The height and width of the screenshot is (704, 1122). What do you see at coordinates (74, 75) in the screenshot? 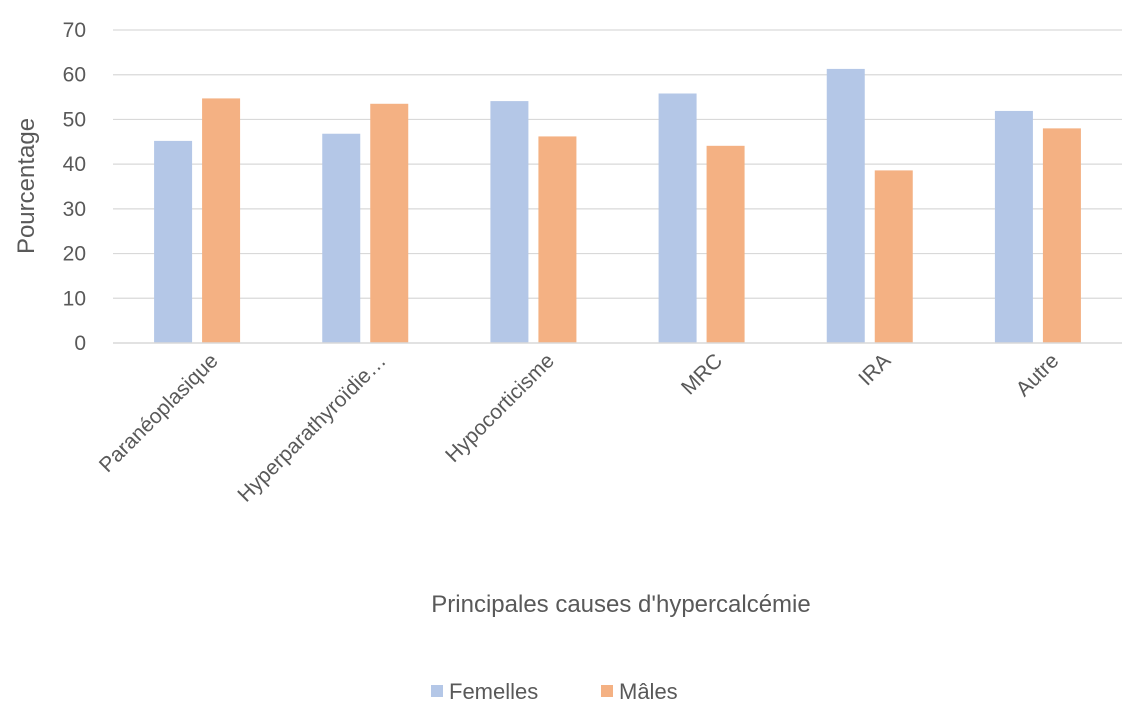
I see `y-tick-label: 60` at bounding box center [74, 75].